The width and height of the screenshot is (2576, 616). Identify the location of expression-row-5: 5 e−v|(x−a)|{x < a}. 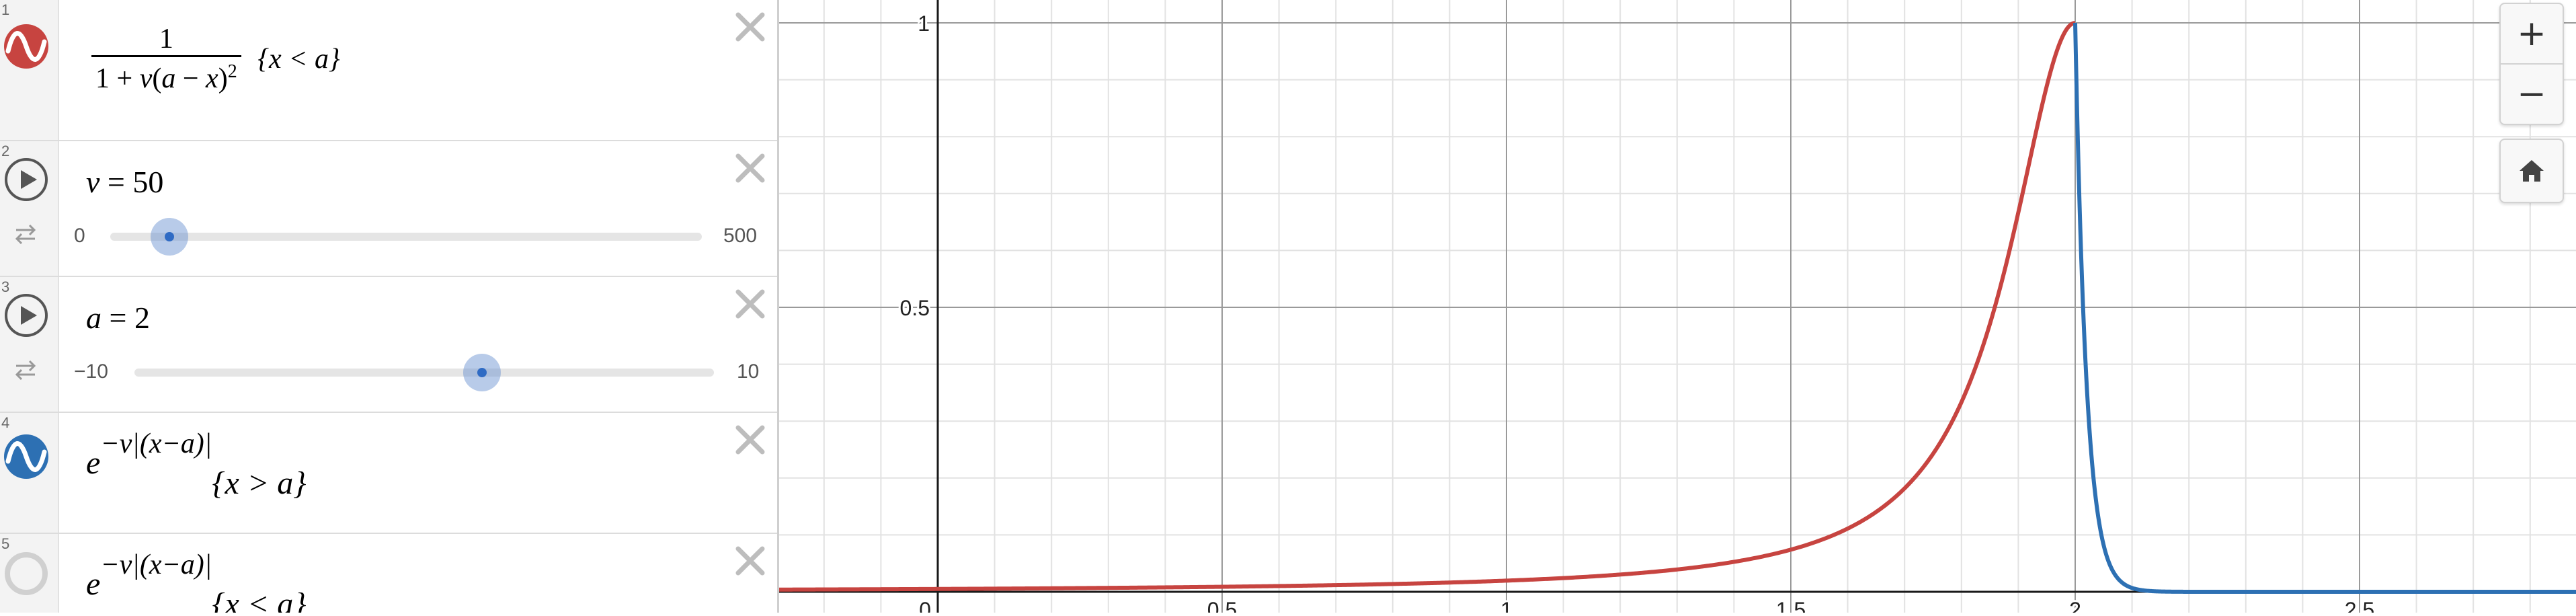
(388, 573).